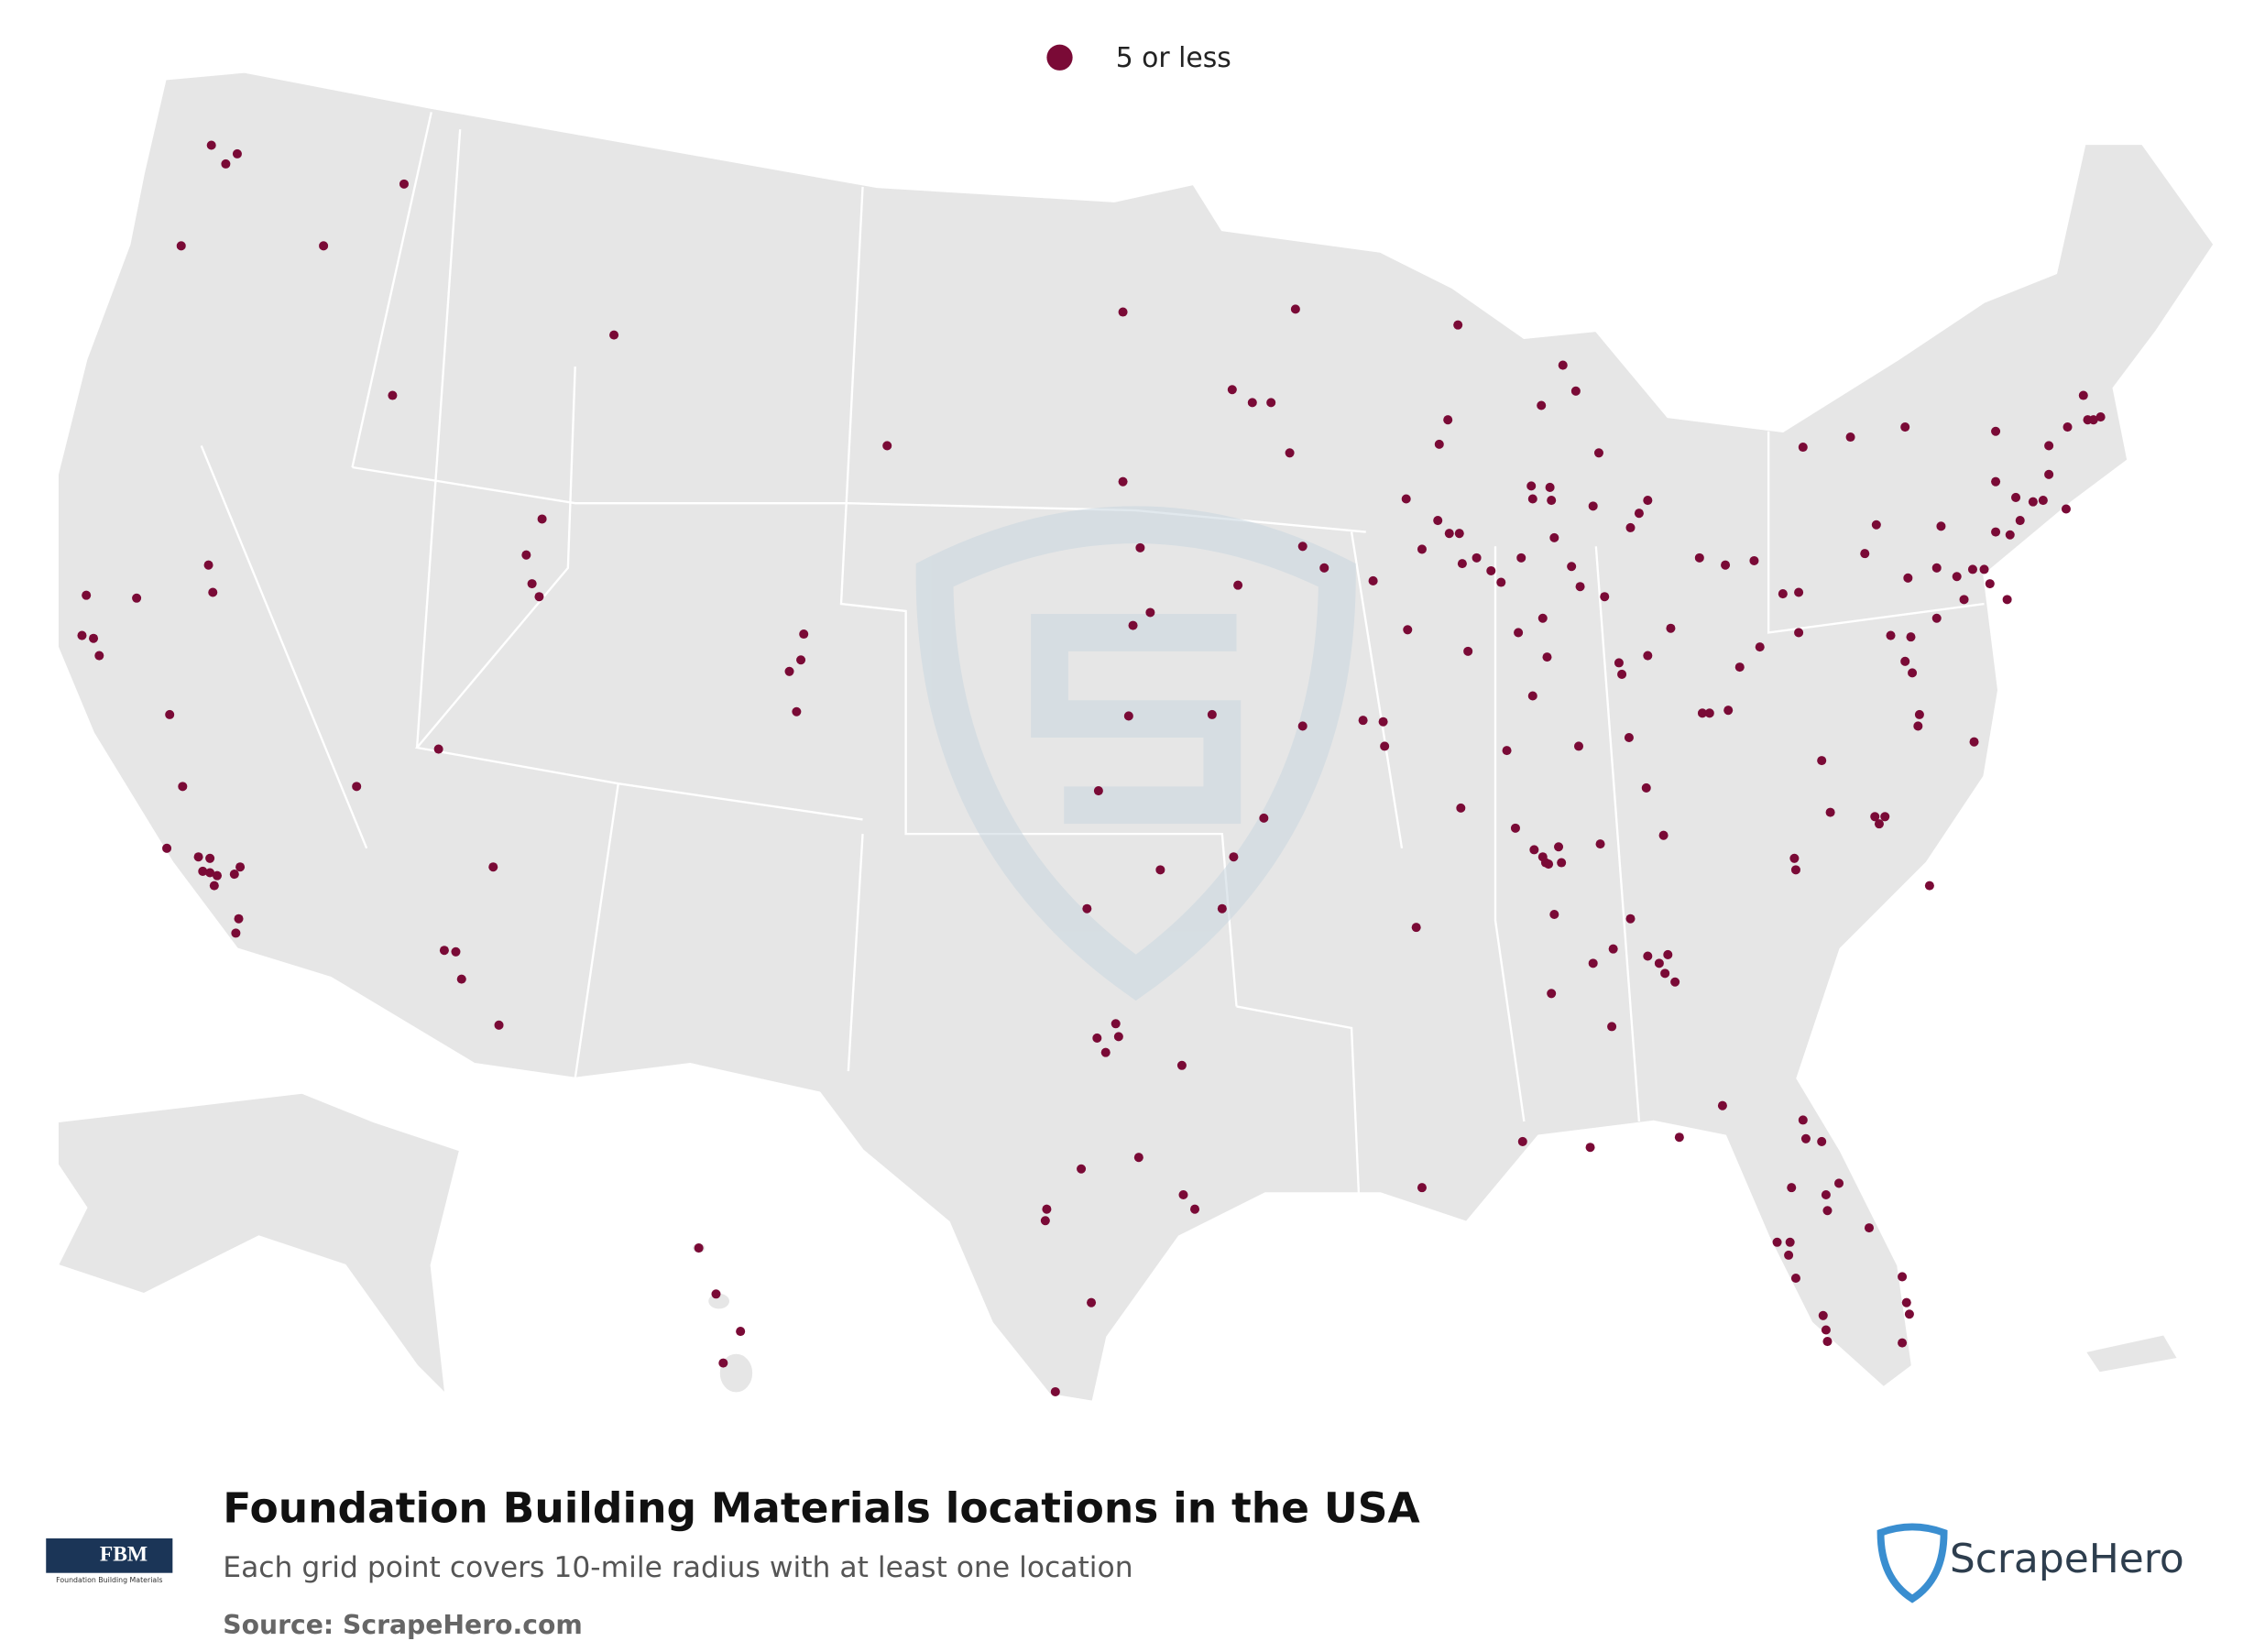 This screenshot has height=1652, width=2243. What do you see at coordinates (124, 1554) in the screenshot?
I see `fbm-logo-text: FBM` at bounding box center [124, 1554].